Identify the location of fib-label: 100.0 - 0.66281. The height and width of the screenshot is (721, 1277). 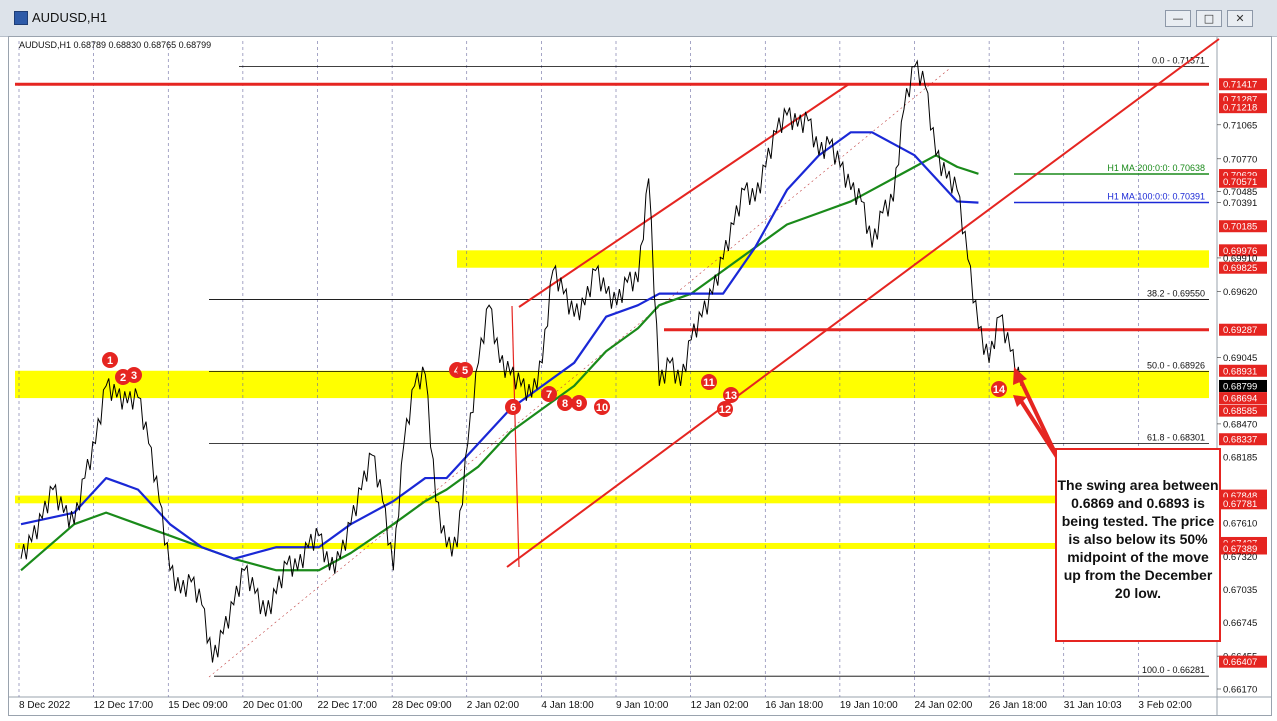
(1173, 670).